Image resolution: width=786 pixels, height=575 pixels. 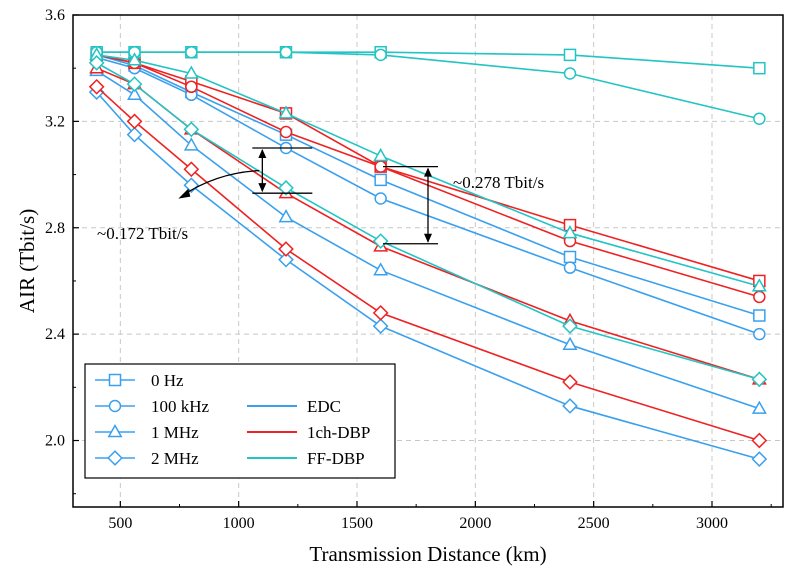 What do you see at coordinates (239, 523) in the screenshot?
I see `x-tick-label: 1000` at bounding box center [239, 523].